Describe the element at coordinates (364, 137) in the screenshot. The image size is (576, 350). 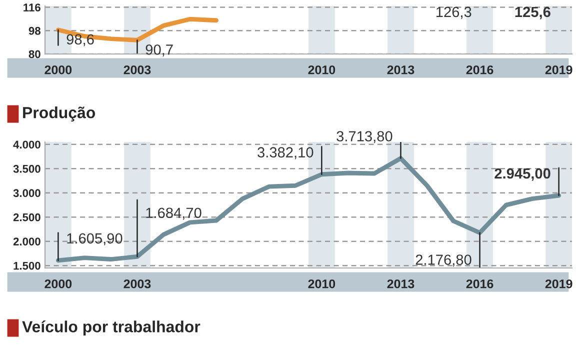
I see `data-label: 3.713,80` at that location.